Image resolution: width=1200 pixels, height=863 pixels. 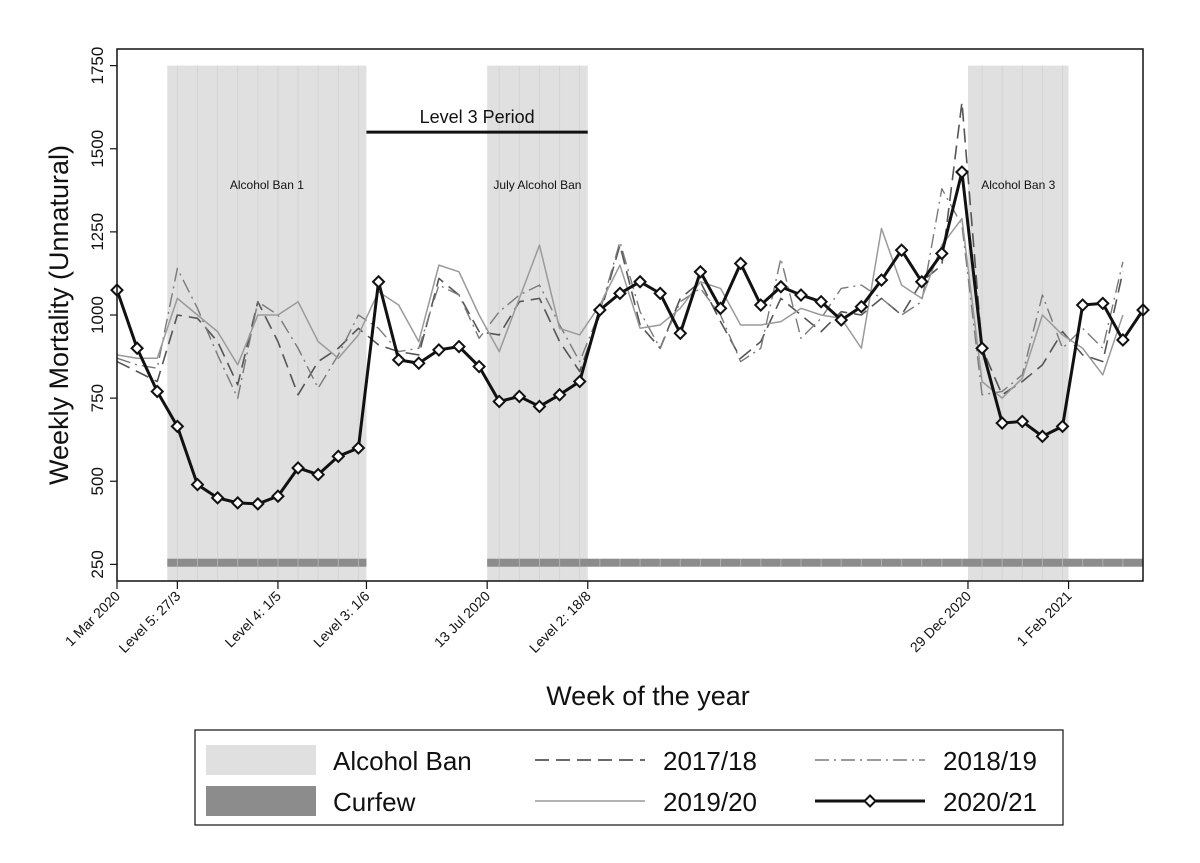 I want to click on legend-label-2020-21: 2020/21, so click(x=990, y=802).